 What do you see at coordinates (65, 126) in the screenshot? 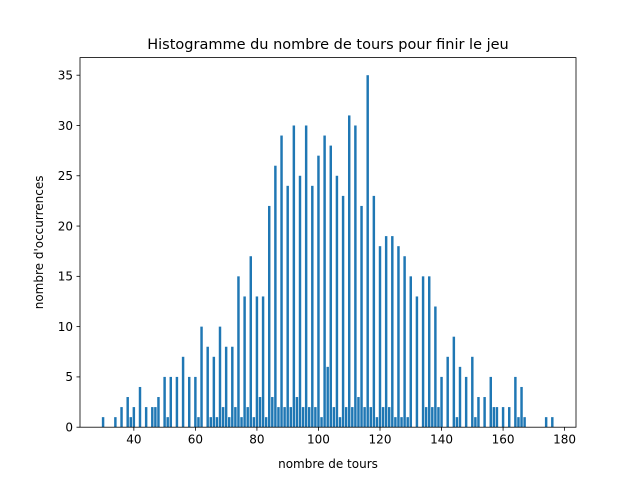
I see `y-tick-label: 30` at bounding box center [65, 126].